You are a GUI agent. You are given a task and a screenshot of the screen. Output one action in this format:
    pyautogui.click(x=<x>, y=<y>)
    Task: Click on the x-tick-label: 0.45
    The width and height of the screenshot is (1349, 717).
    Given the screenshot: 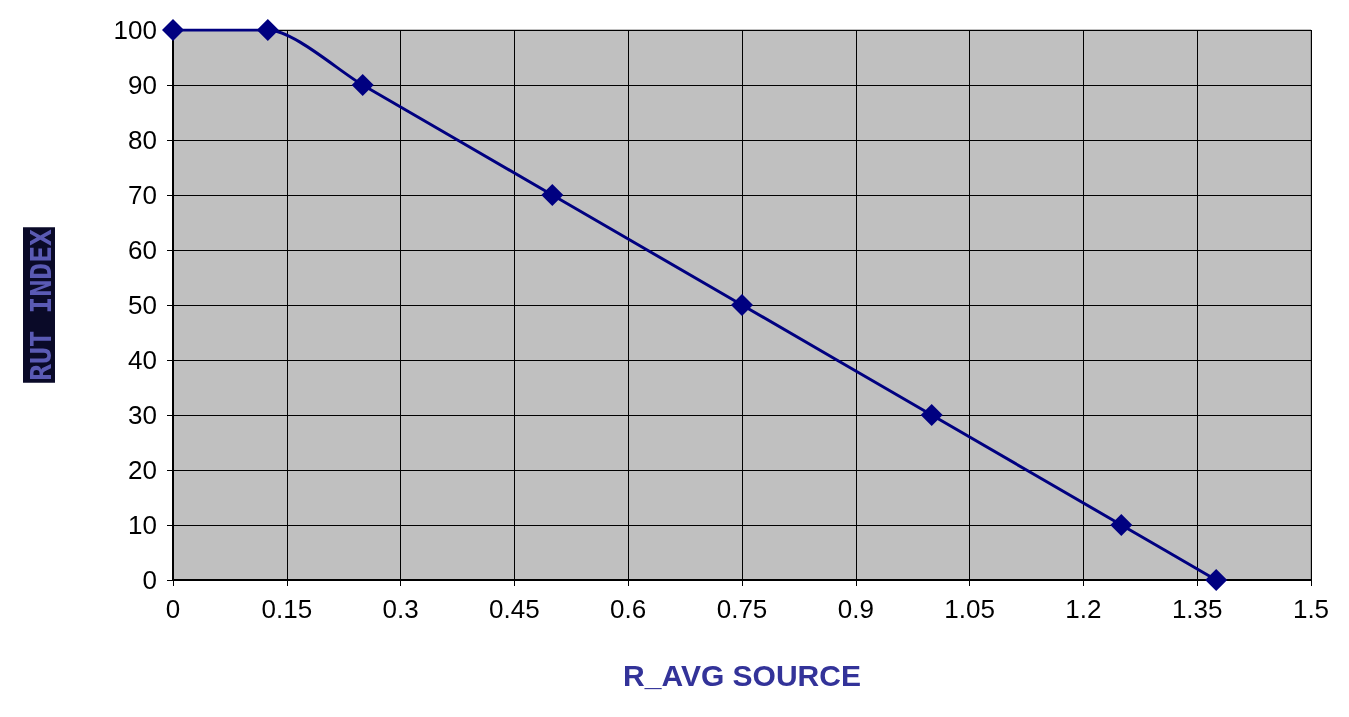 What is the action you would take?
    pyautogui.click(x=514, y=609)
    